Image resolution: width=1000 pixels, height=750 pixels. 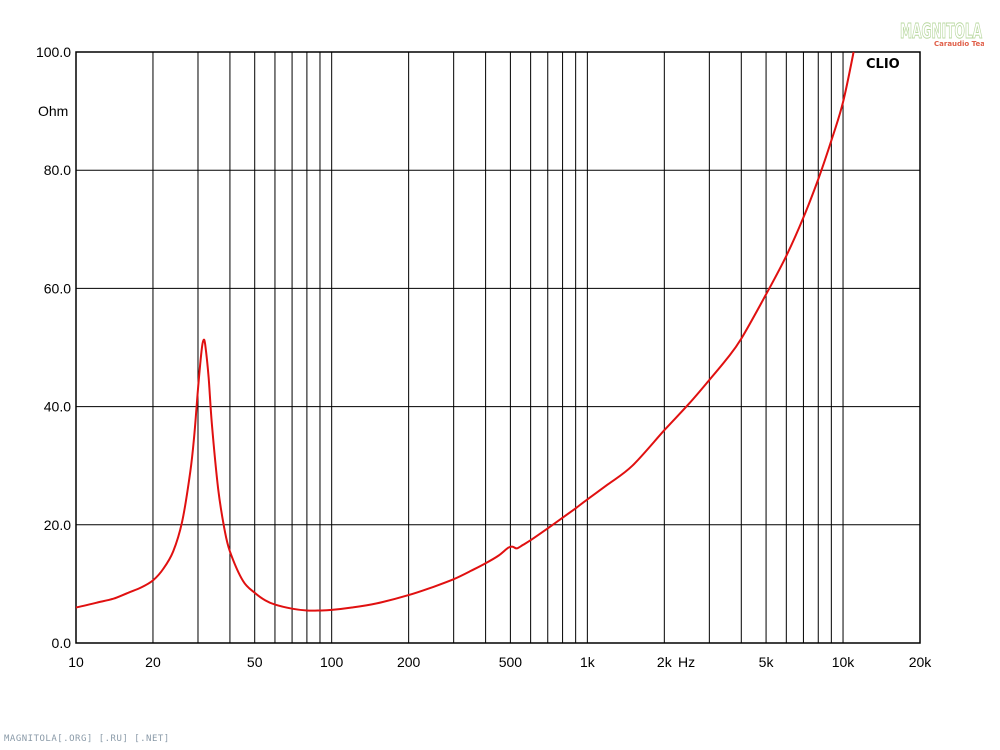 What do you see at coordinates (511, 662) in the screenshot?
I see `x-tick-label: 500` at bounding box center [511, 662].